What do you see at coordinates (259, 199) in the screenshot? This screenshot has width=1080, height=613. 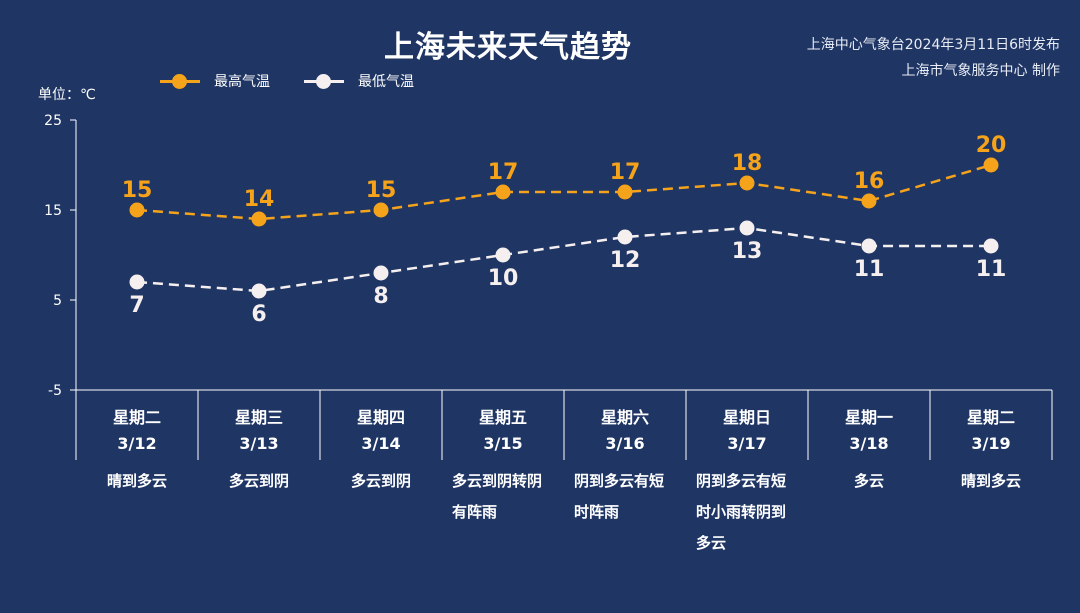 I see `high-temp-label: 14` at bounding box center [259, 199].